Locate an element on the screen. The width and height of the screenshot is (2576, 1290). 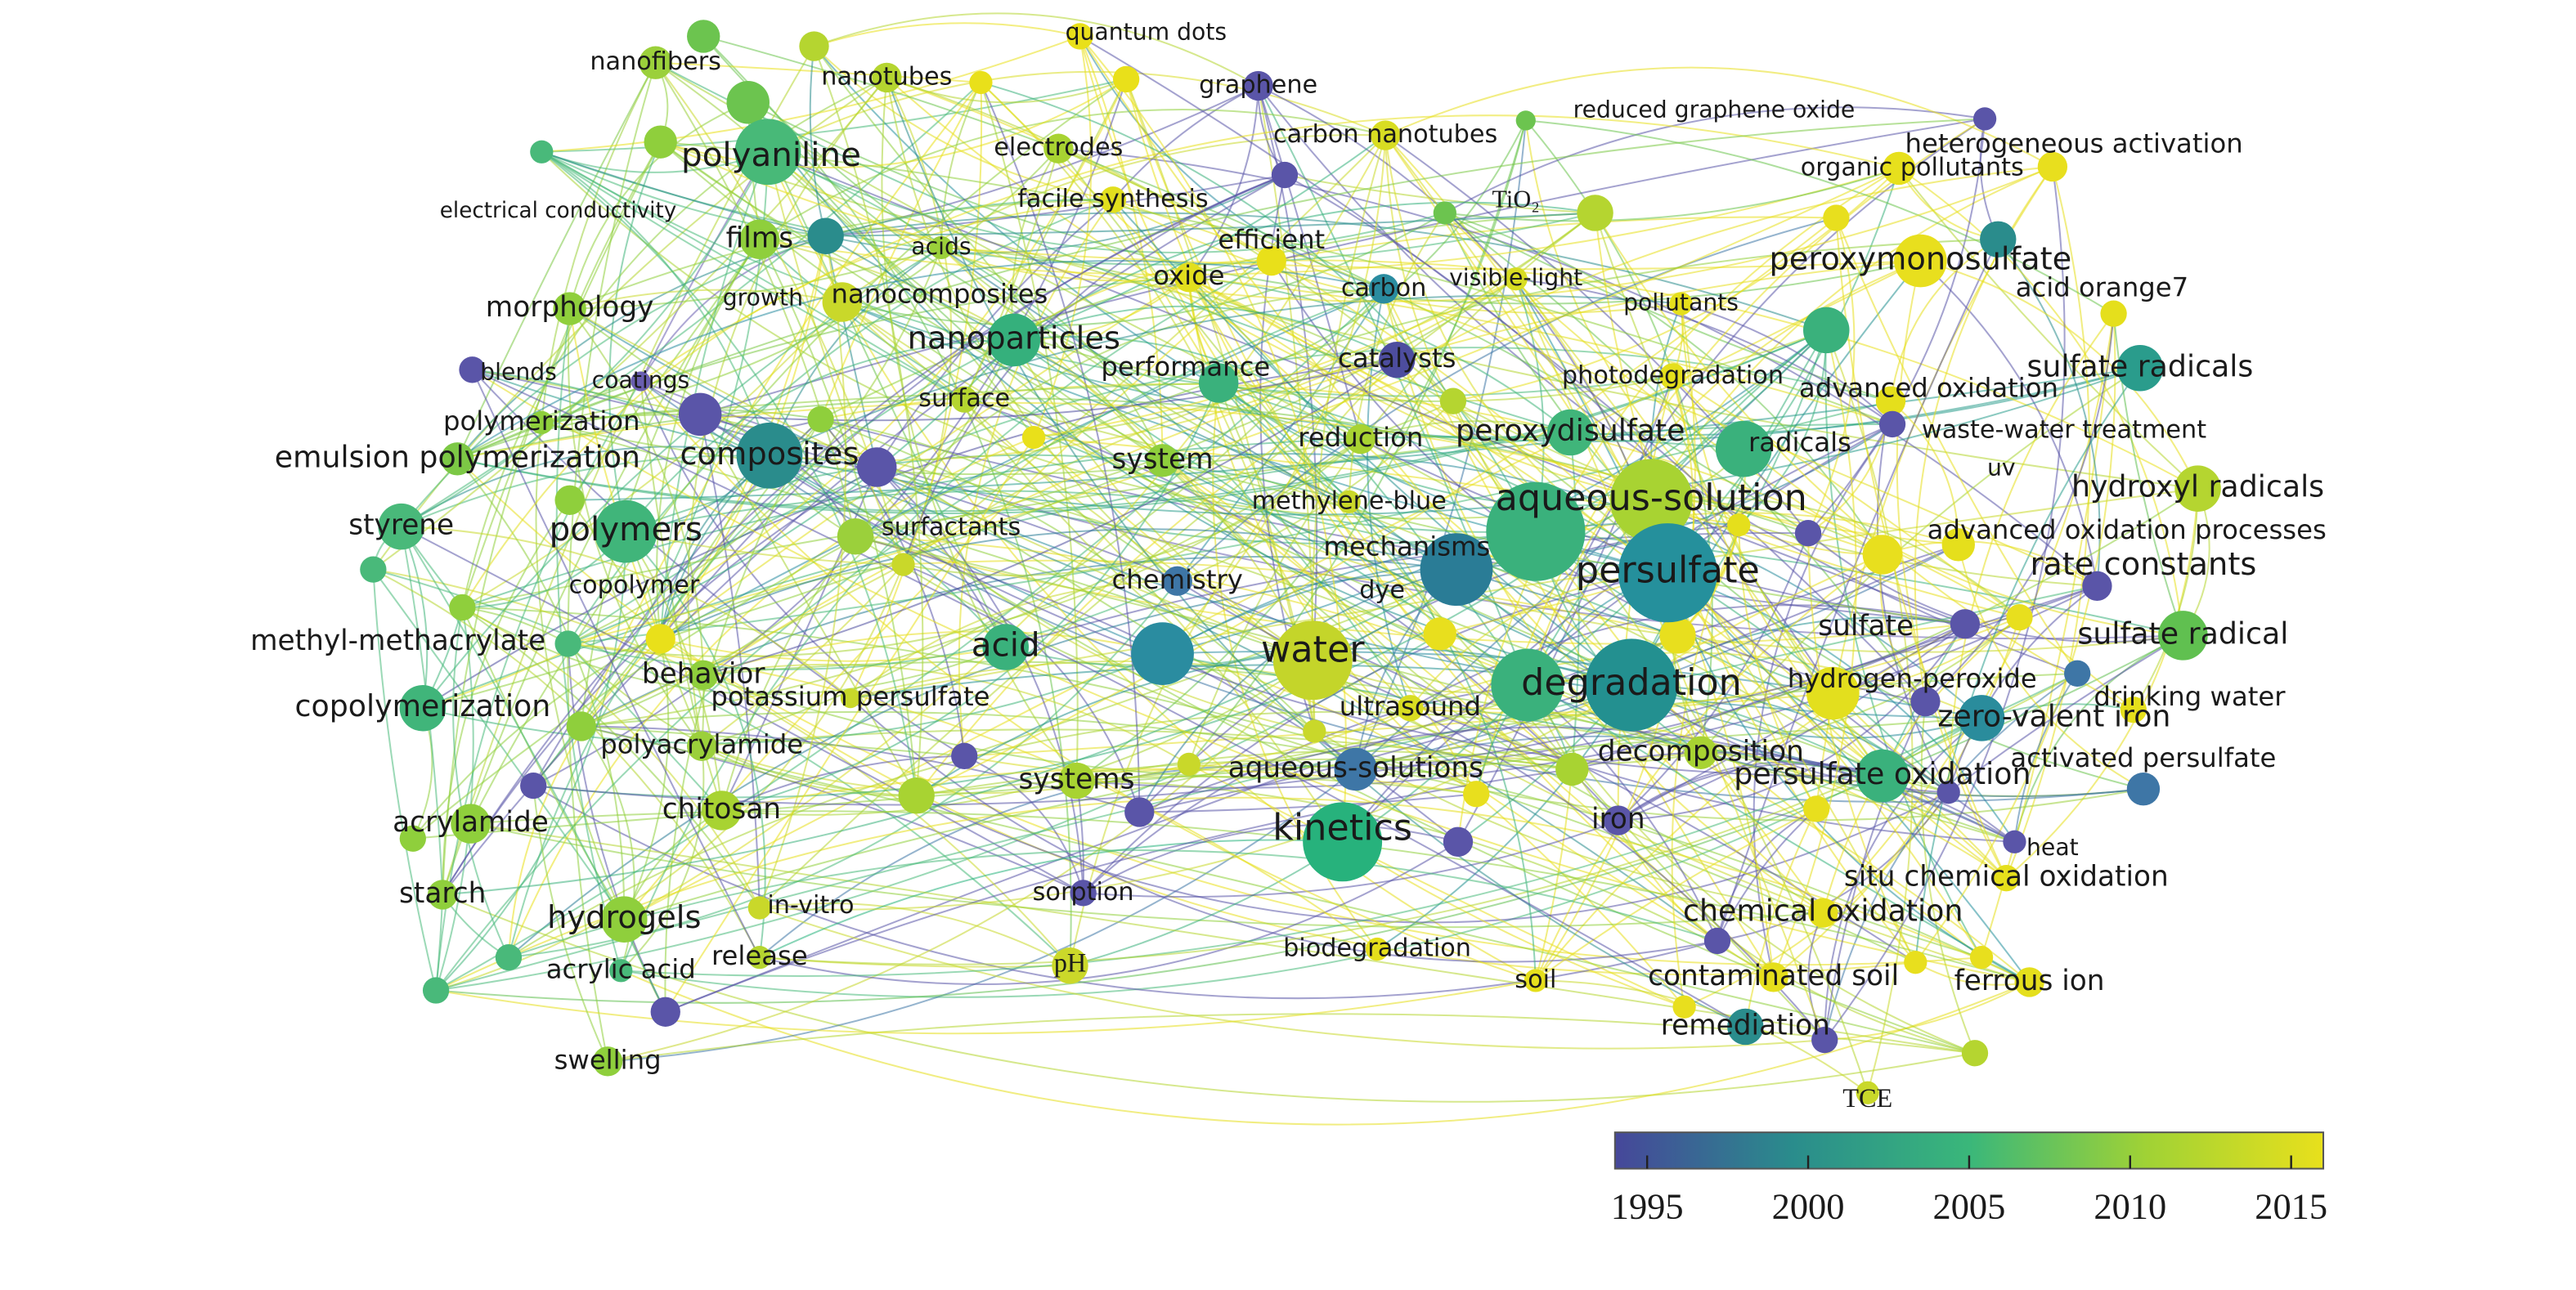
colorbar is located at coordinates (1969, 1150).